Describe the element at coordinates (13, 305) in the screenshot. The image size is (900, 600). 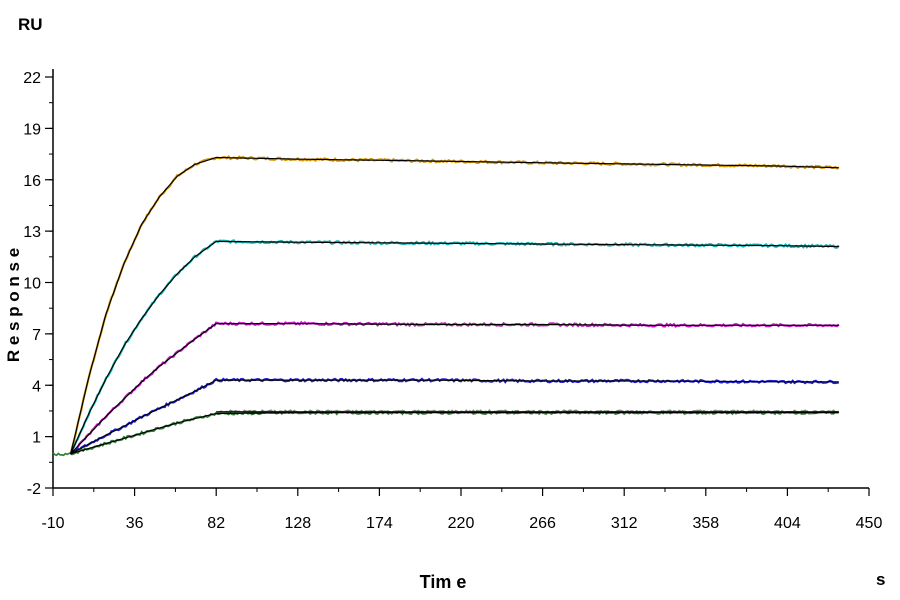
I see `y-axis-title: R e s p o n s e` at that location.